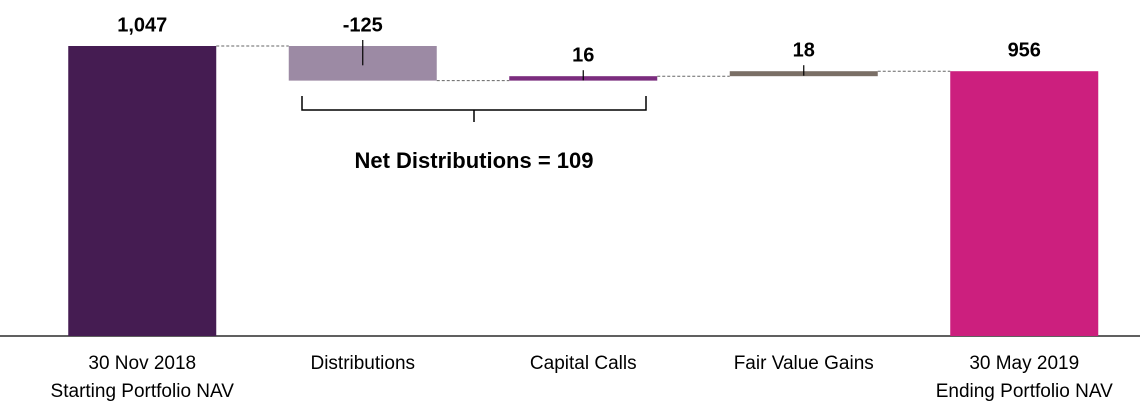 The width and height of the screenshot is (1140, 407). I want to click on x-tick-label: Distributions, so click(362, 363).